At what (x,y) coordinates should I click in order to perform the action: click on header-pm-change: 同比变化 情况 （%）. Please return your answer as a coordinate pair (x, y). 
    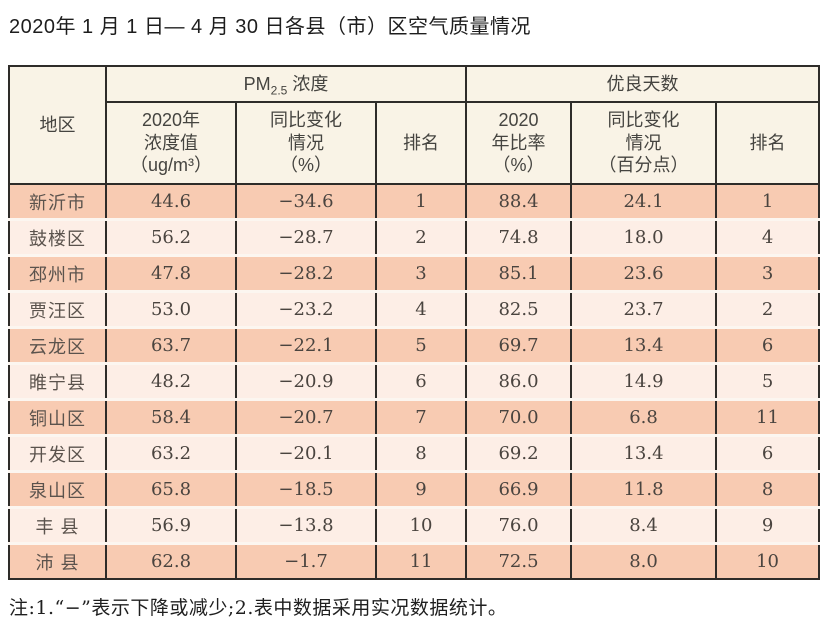
    Looking at the image, I should click on (306, 143).